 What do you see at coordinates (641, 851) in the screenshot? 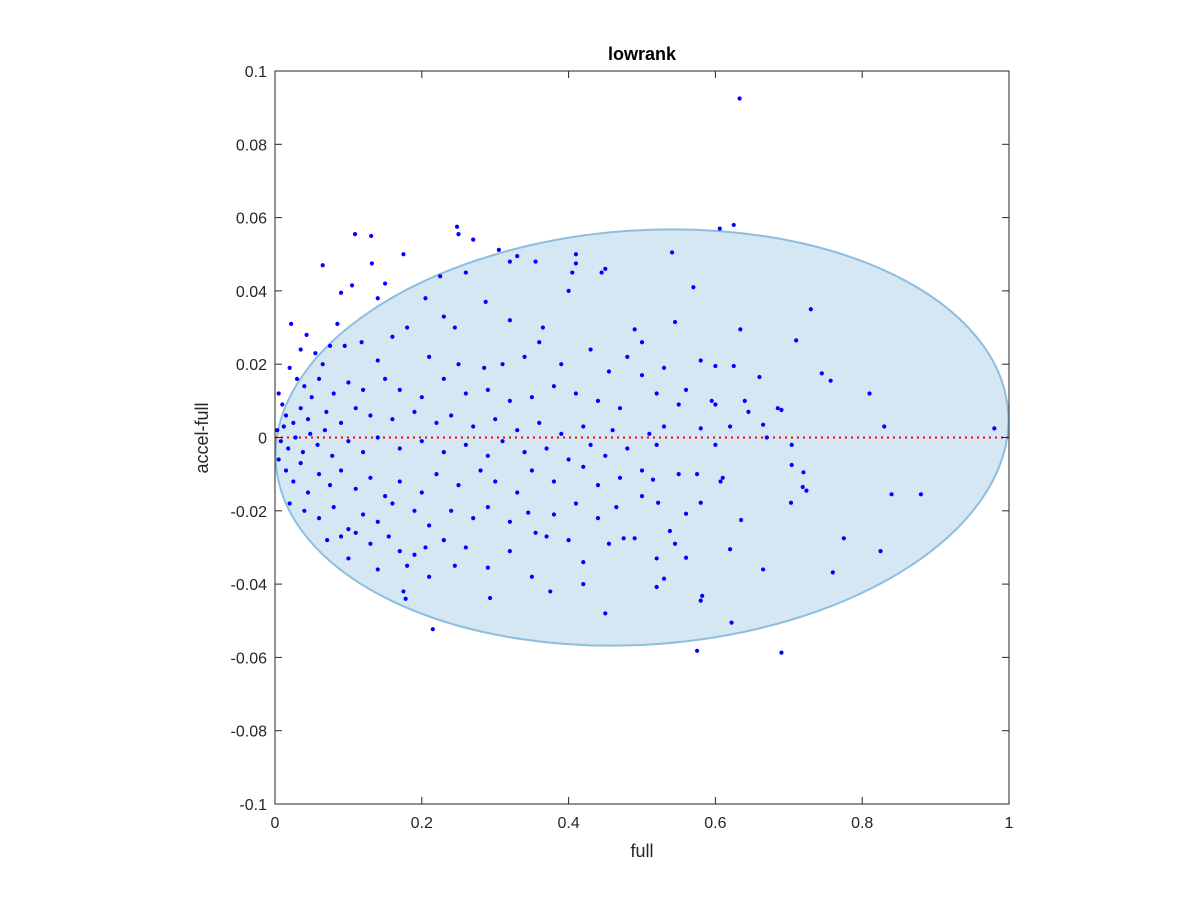
I see `x-axis-label: full` at bounding box center [641, 851].